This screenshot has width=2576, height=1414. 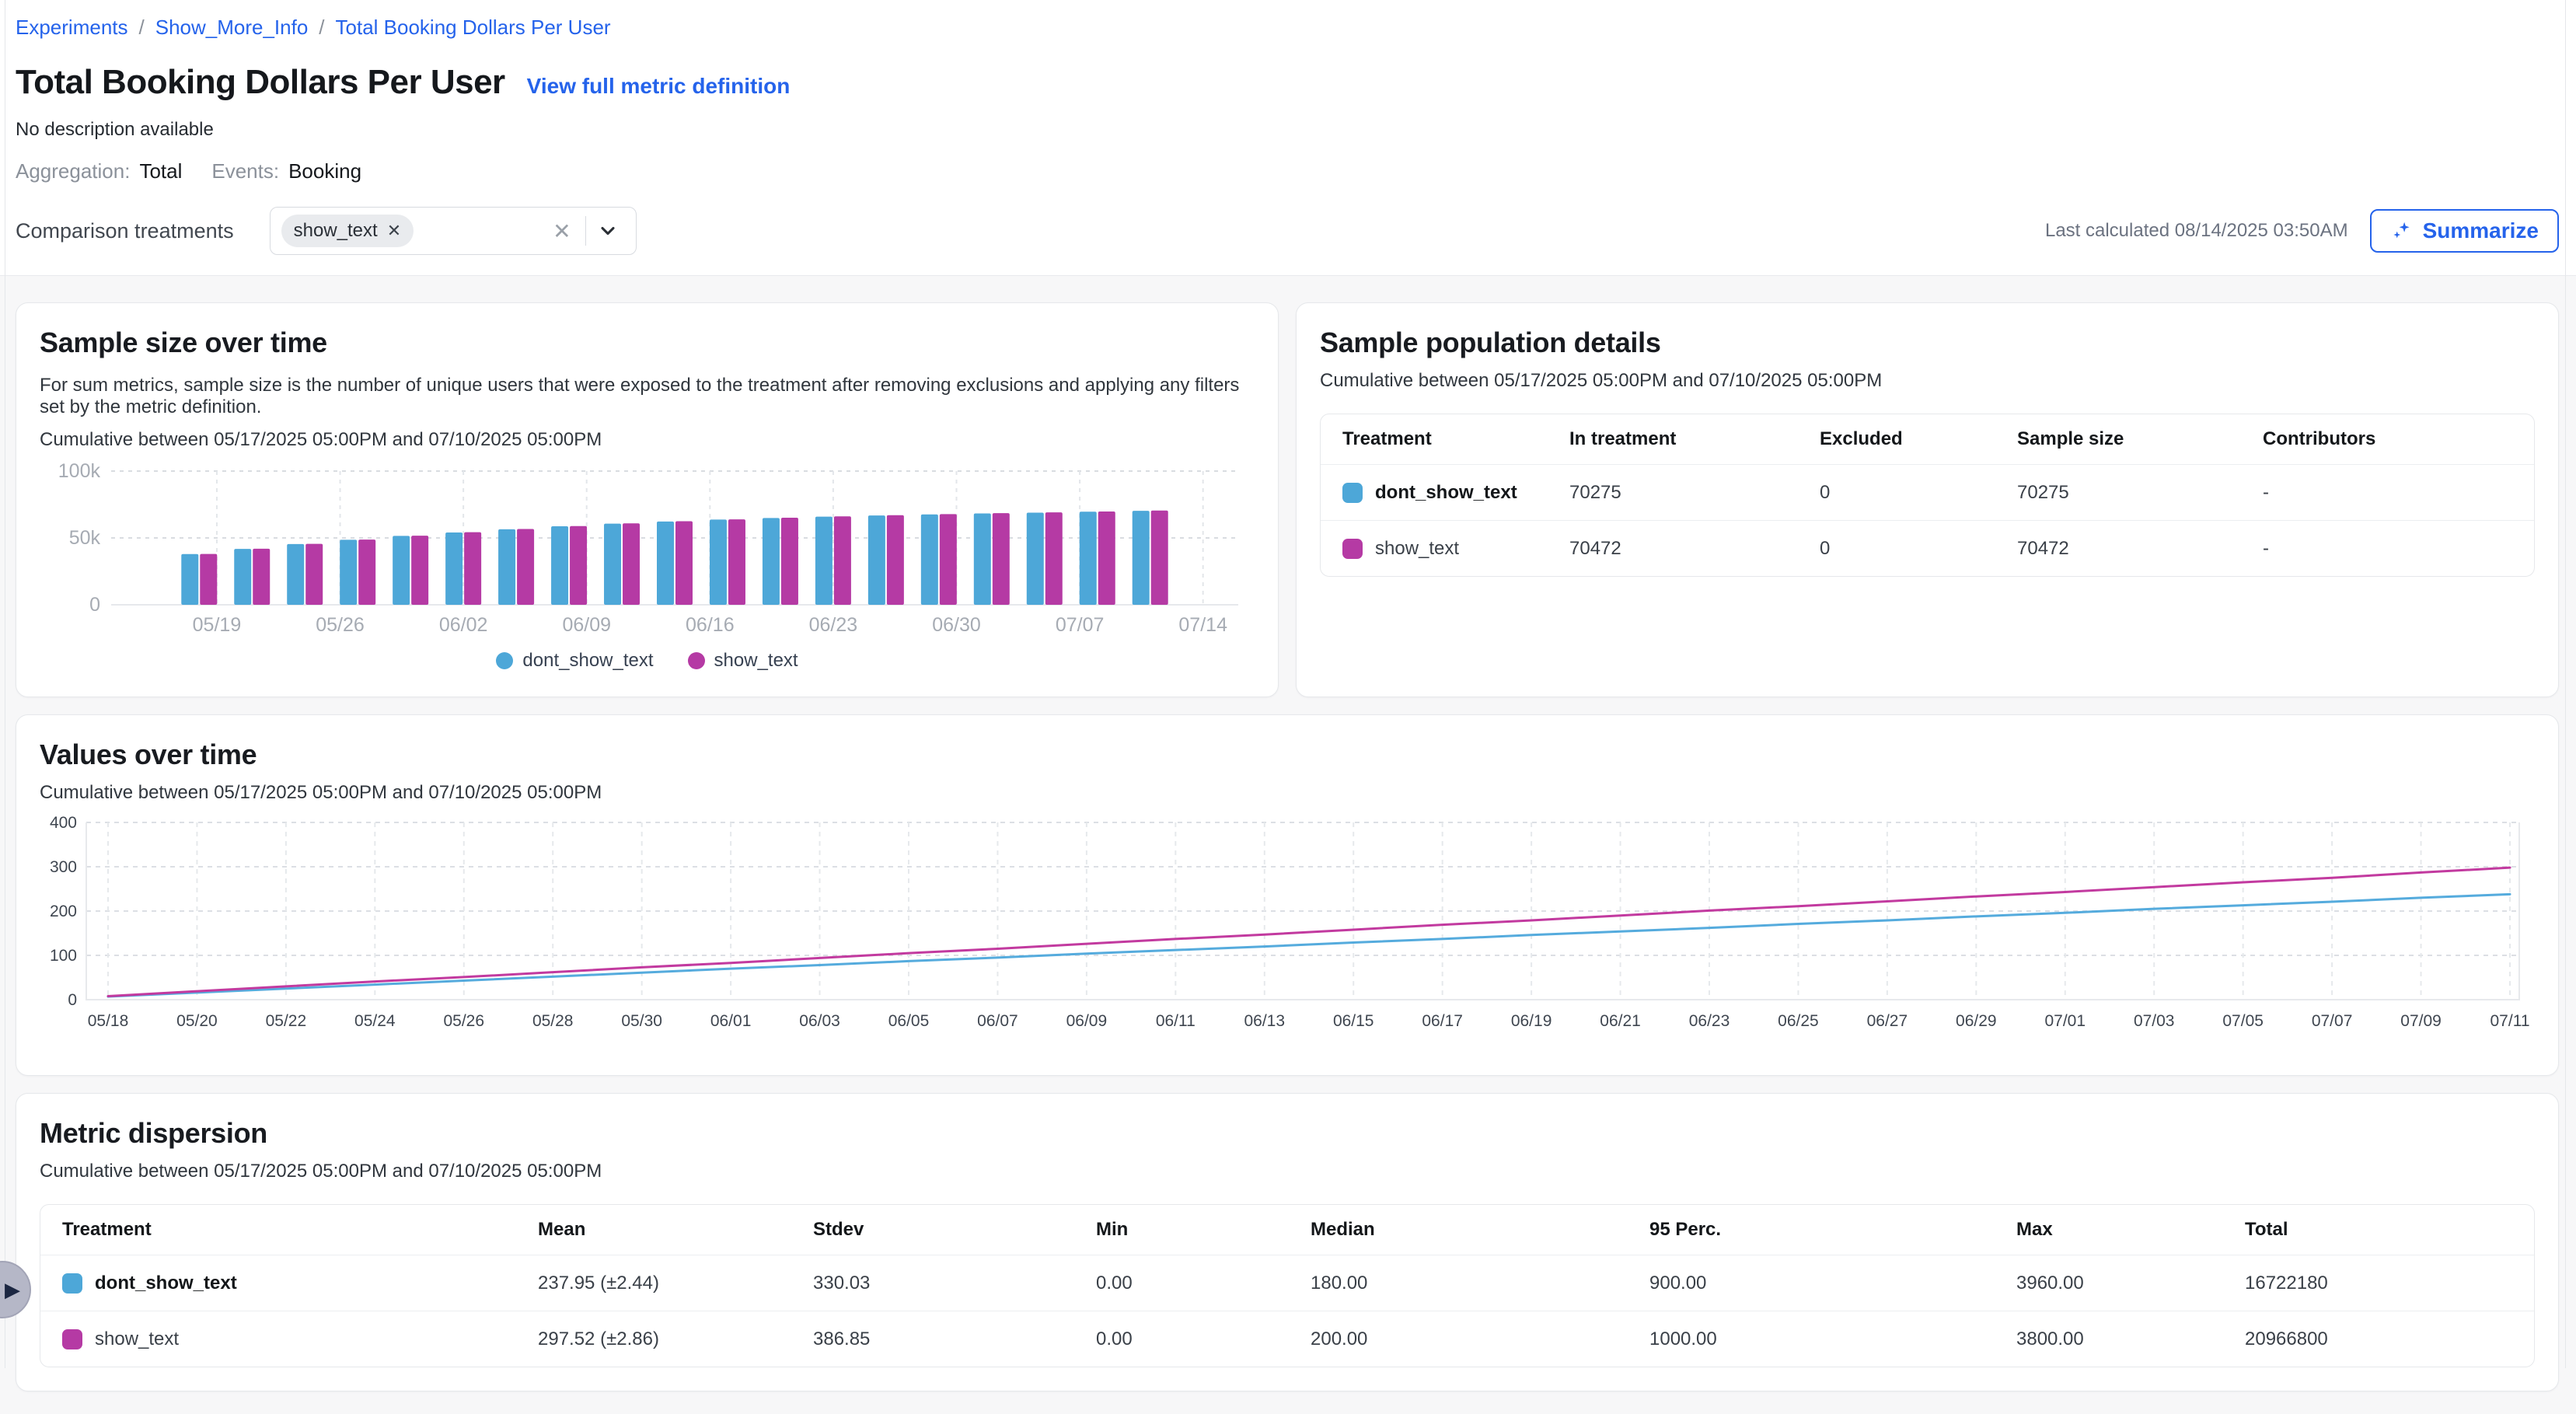 What do you see at coordinates (2050, 1283) in the screenshot?
I see `cell-max: 3960.00` at bounding box center [2050, 1283].